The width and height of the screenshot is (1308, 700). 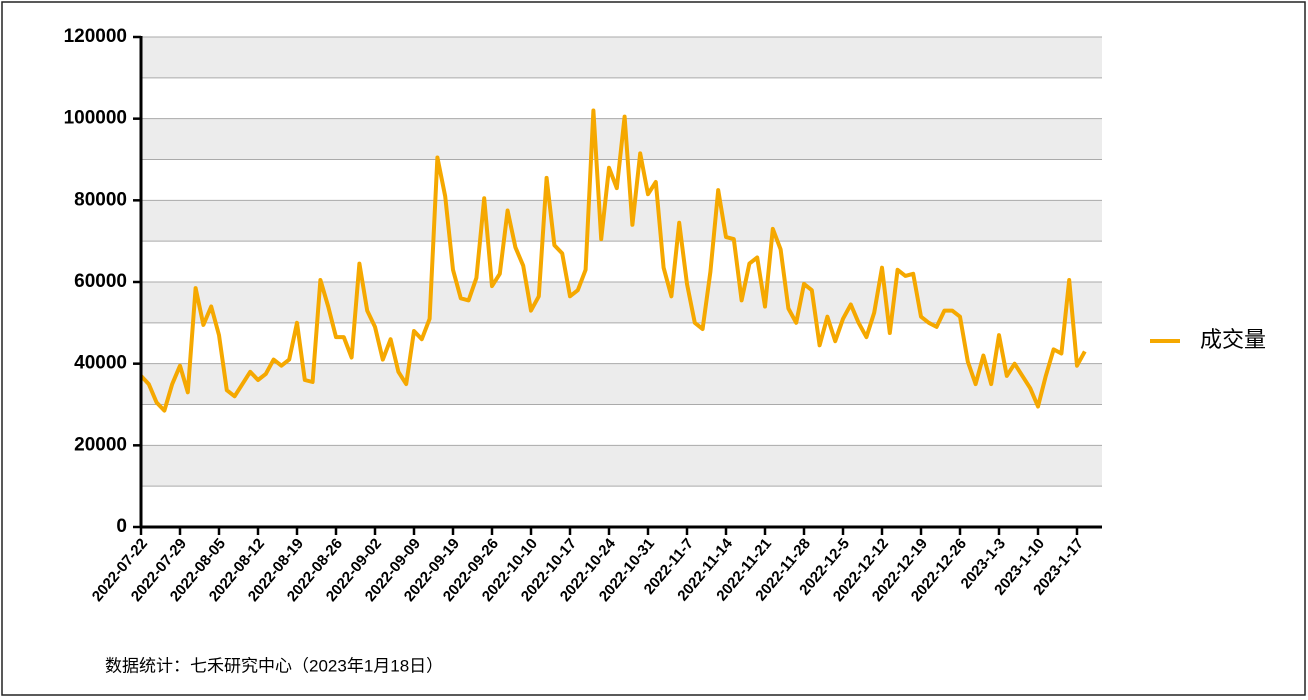 I want to click on legend-label: 成交量, so click(x=1233, y=339).